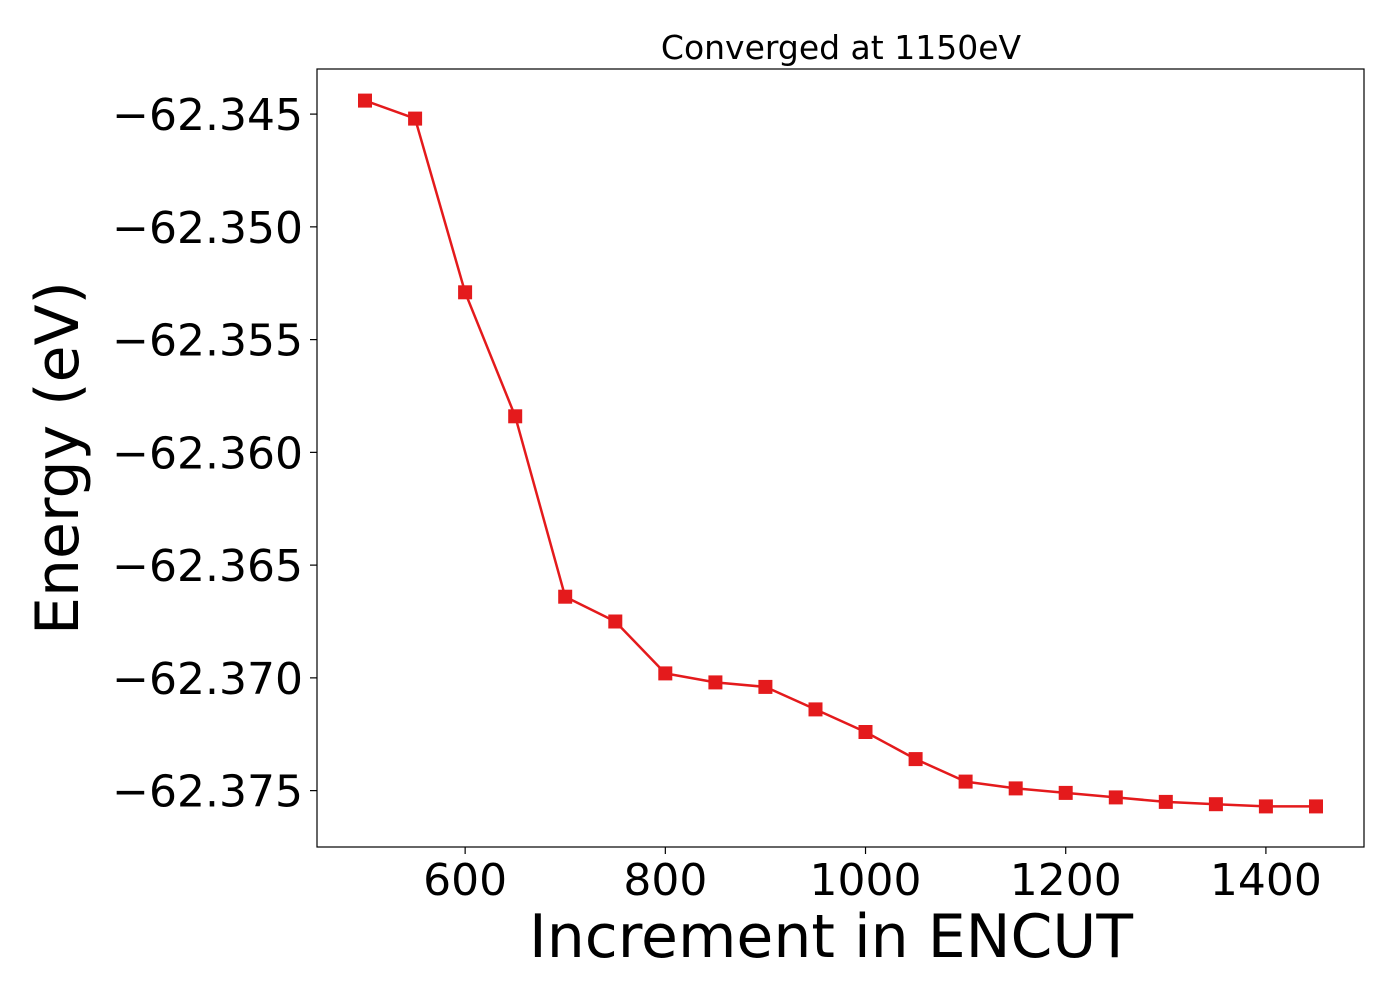 This screenshot has height=1000, width=1400. What do you see at coordinates (841, 47) in the screenshot?
I see `chart-title: Converged at 1150eV` at bounding box center [841, 47].